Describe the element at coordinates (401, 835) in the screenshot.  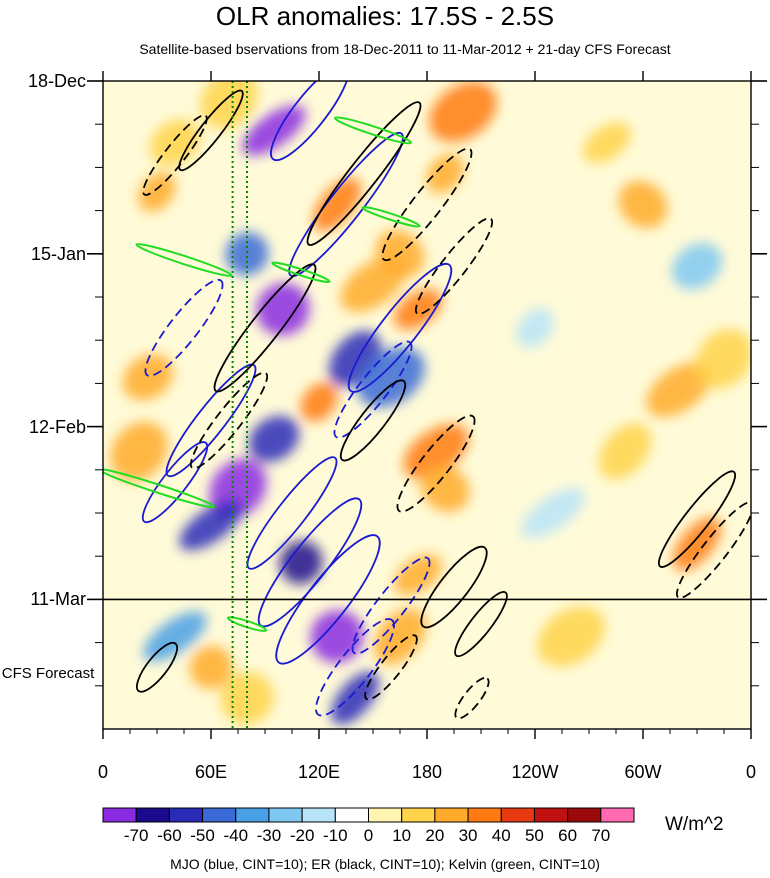
I see `colorbar-label: 10` at that location.